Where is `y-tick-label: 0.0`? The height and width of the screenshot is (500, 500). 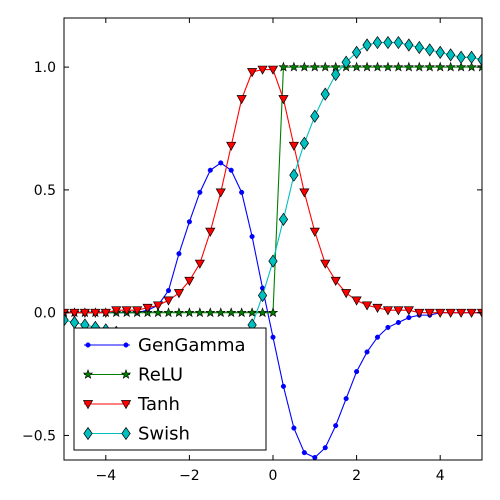
y-tick-label: 0.0 is located at coordinates (45, 314).